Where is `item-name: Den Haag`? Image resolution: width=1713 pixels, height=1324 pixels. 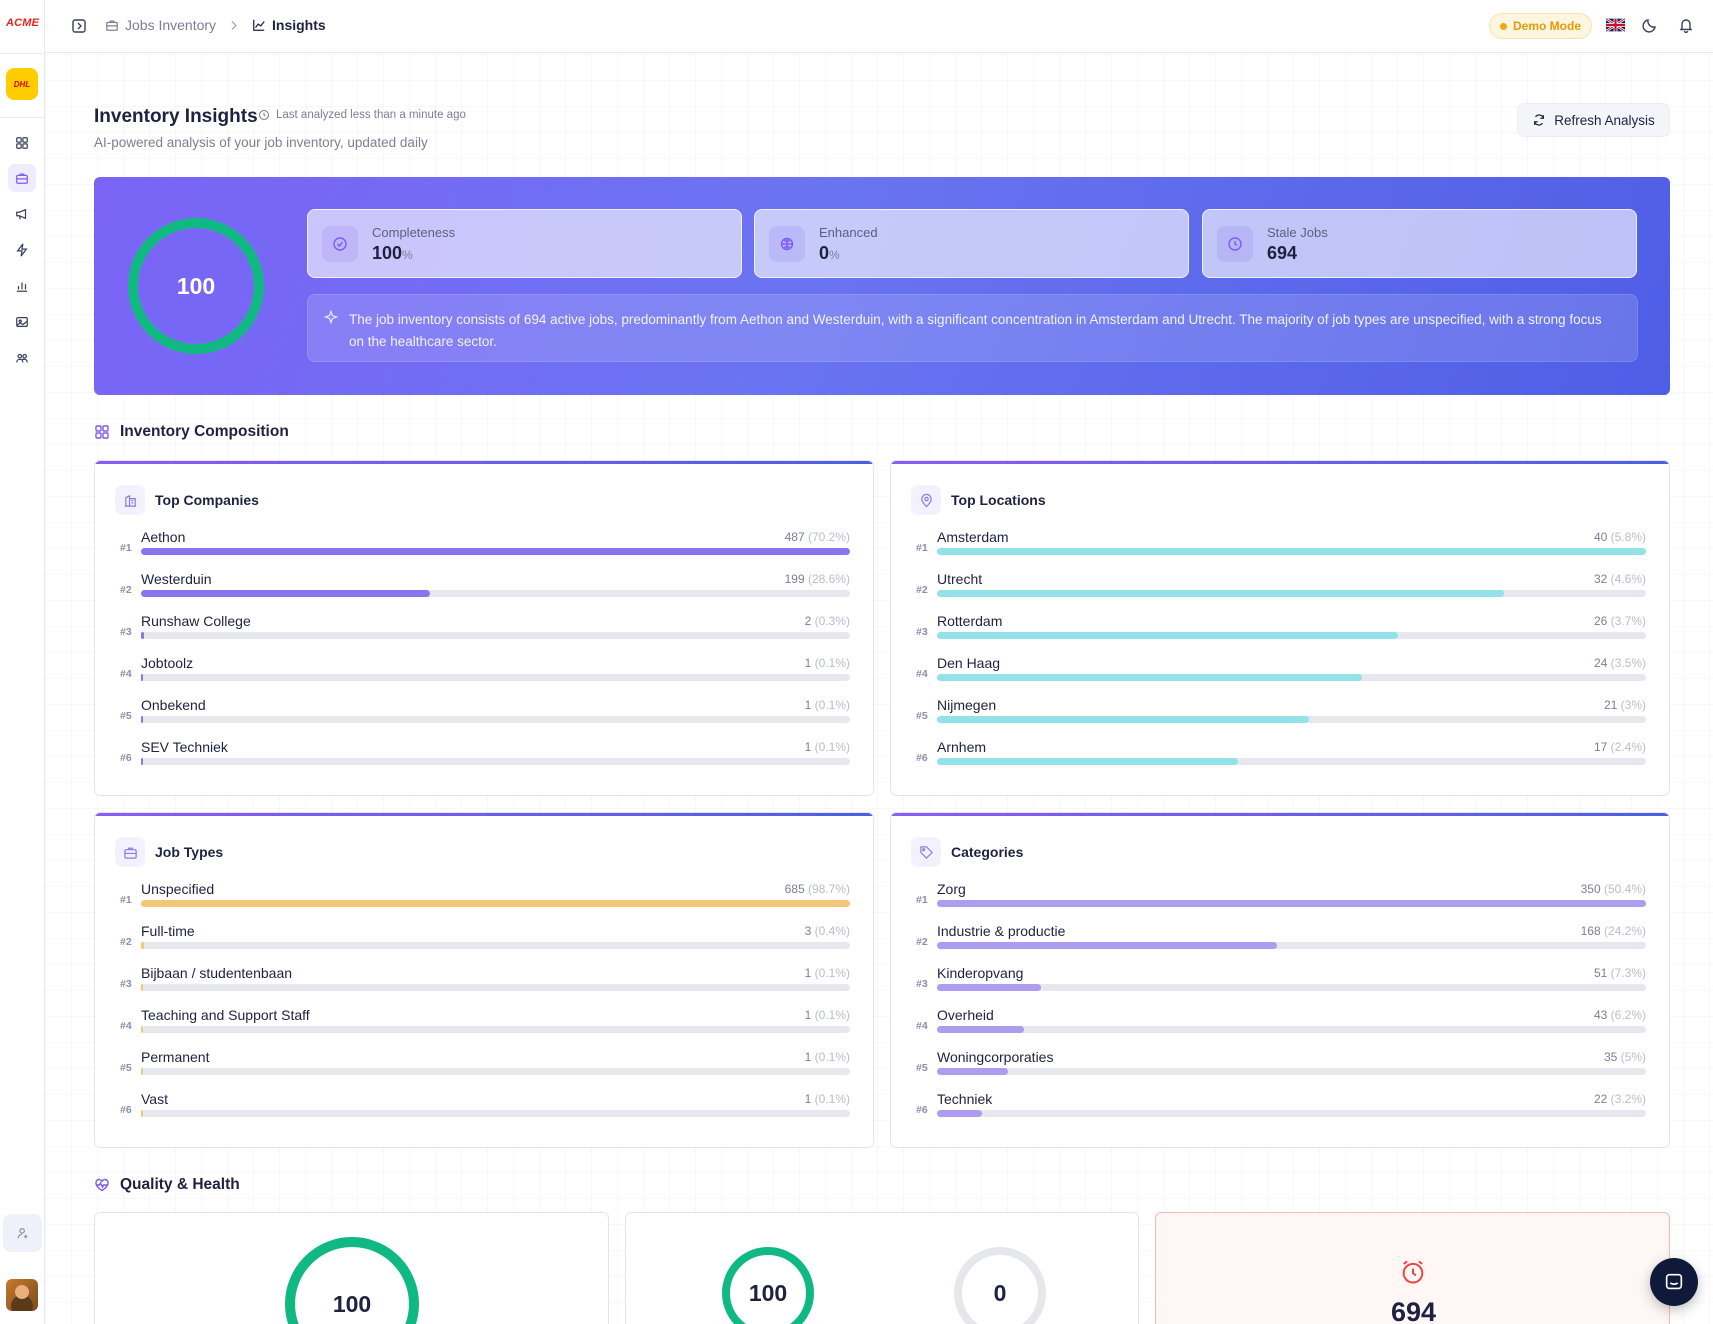 item-name: Den Haag is located at coordinates (969, 663).